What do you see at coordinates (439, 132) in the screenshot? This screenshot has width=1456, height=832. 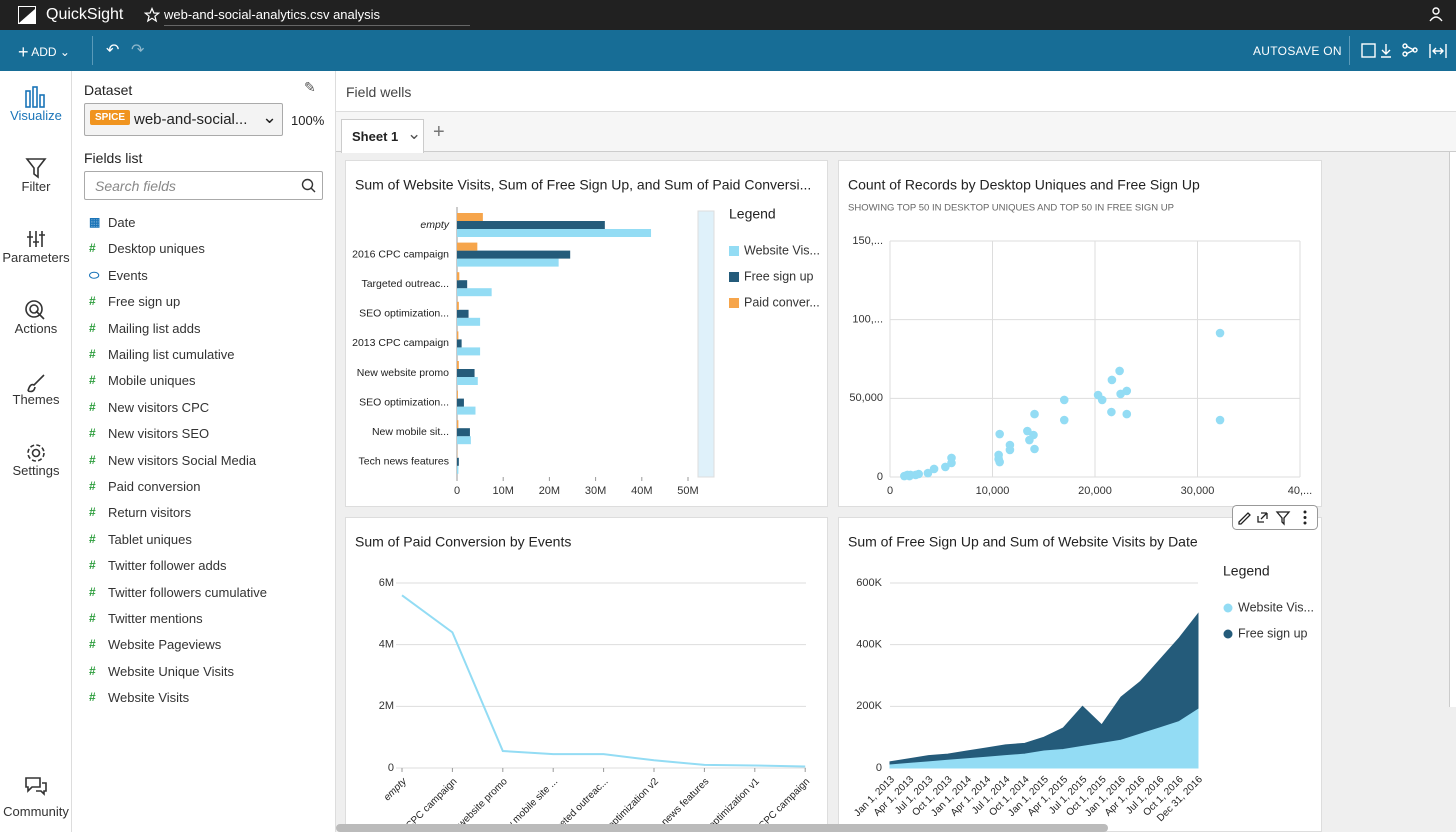 I see `add-sheet: +` at bounding box center [439, 132].